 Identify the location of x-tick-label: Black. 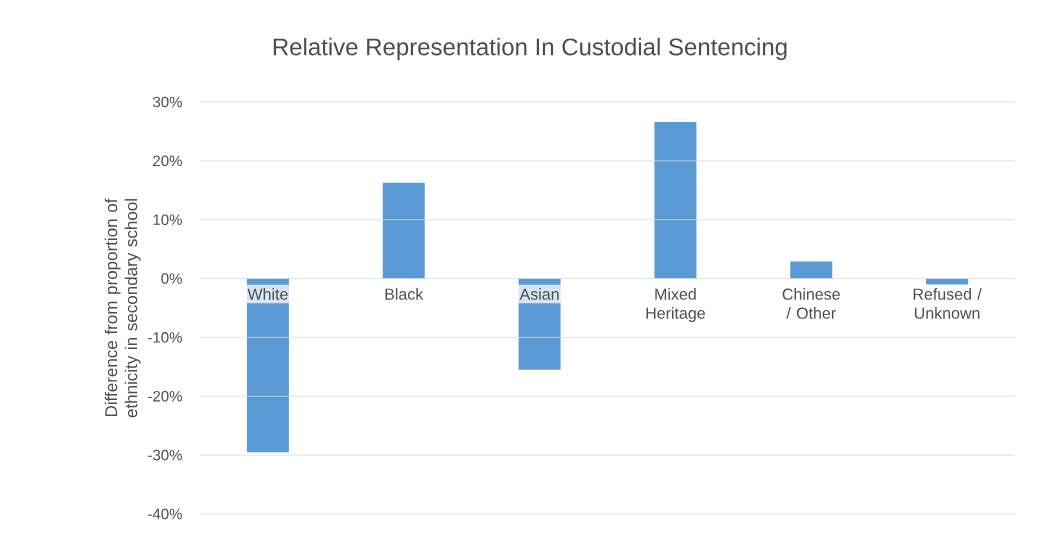
(404, 294).